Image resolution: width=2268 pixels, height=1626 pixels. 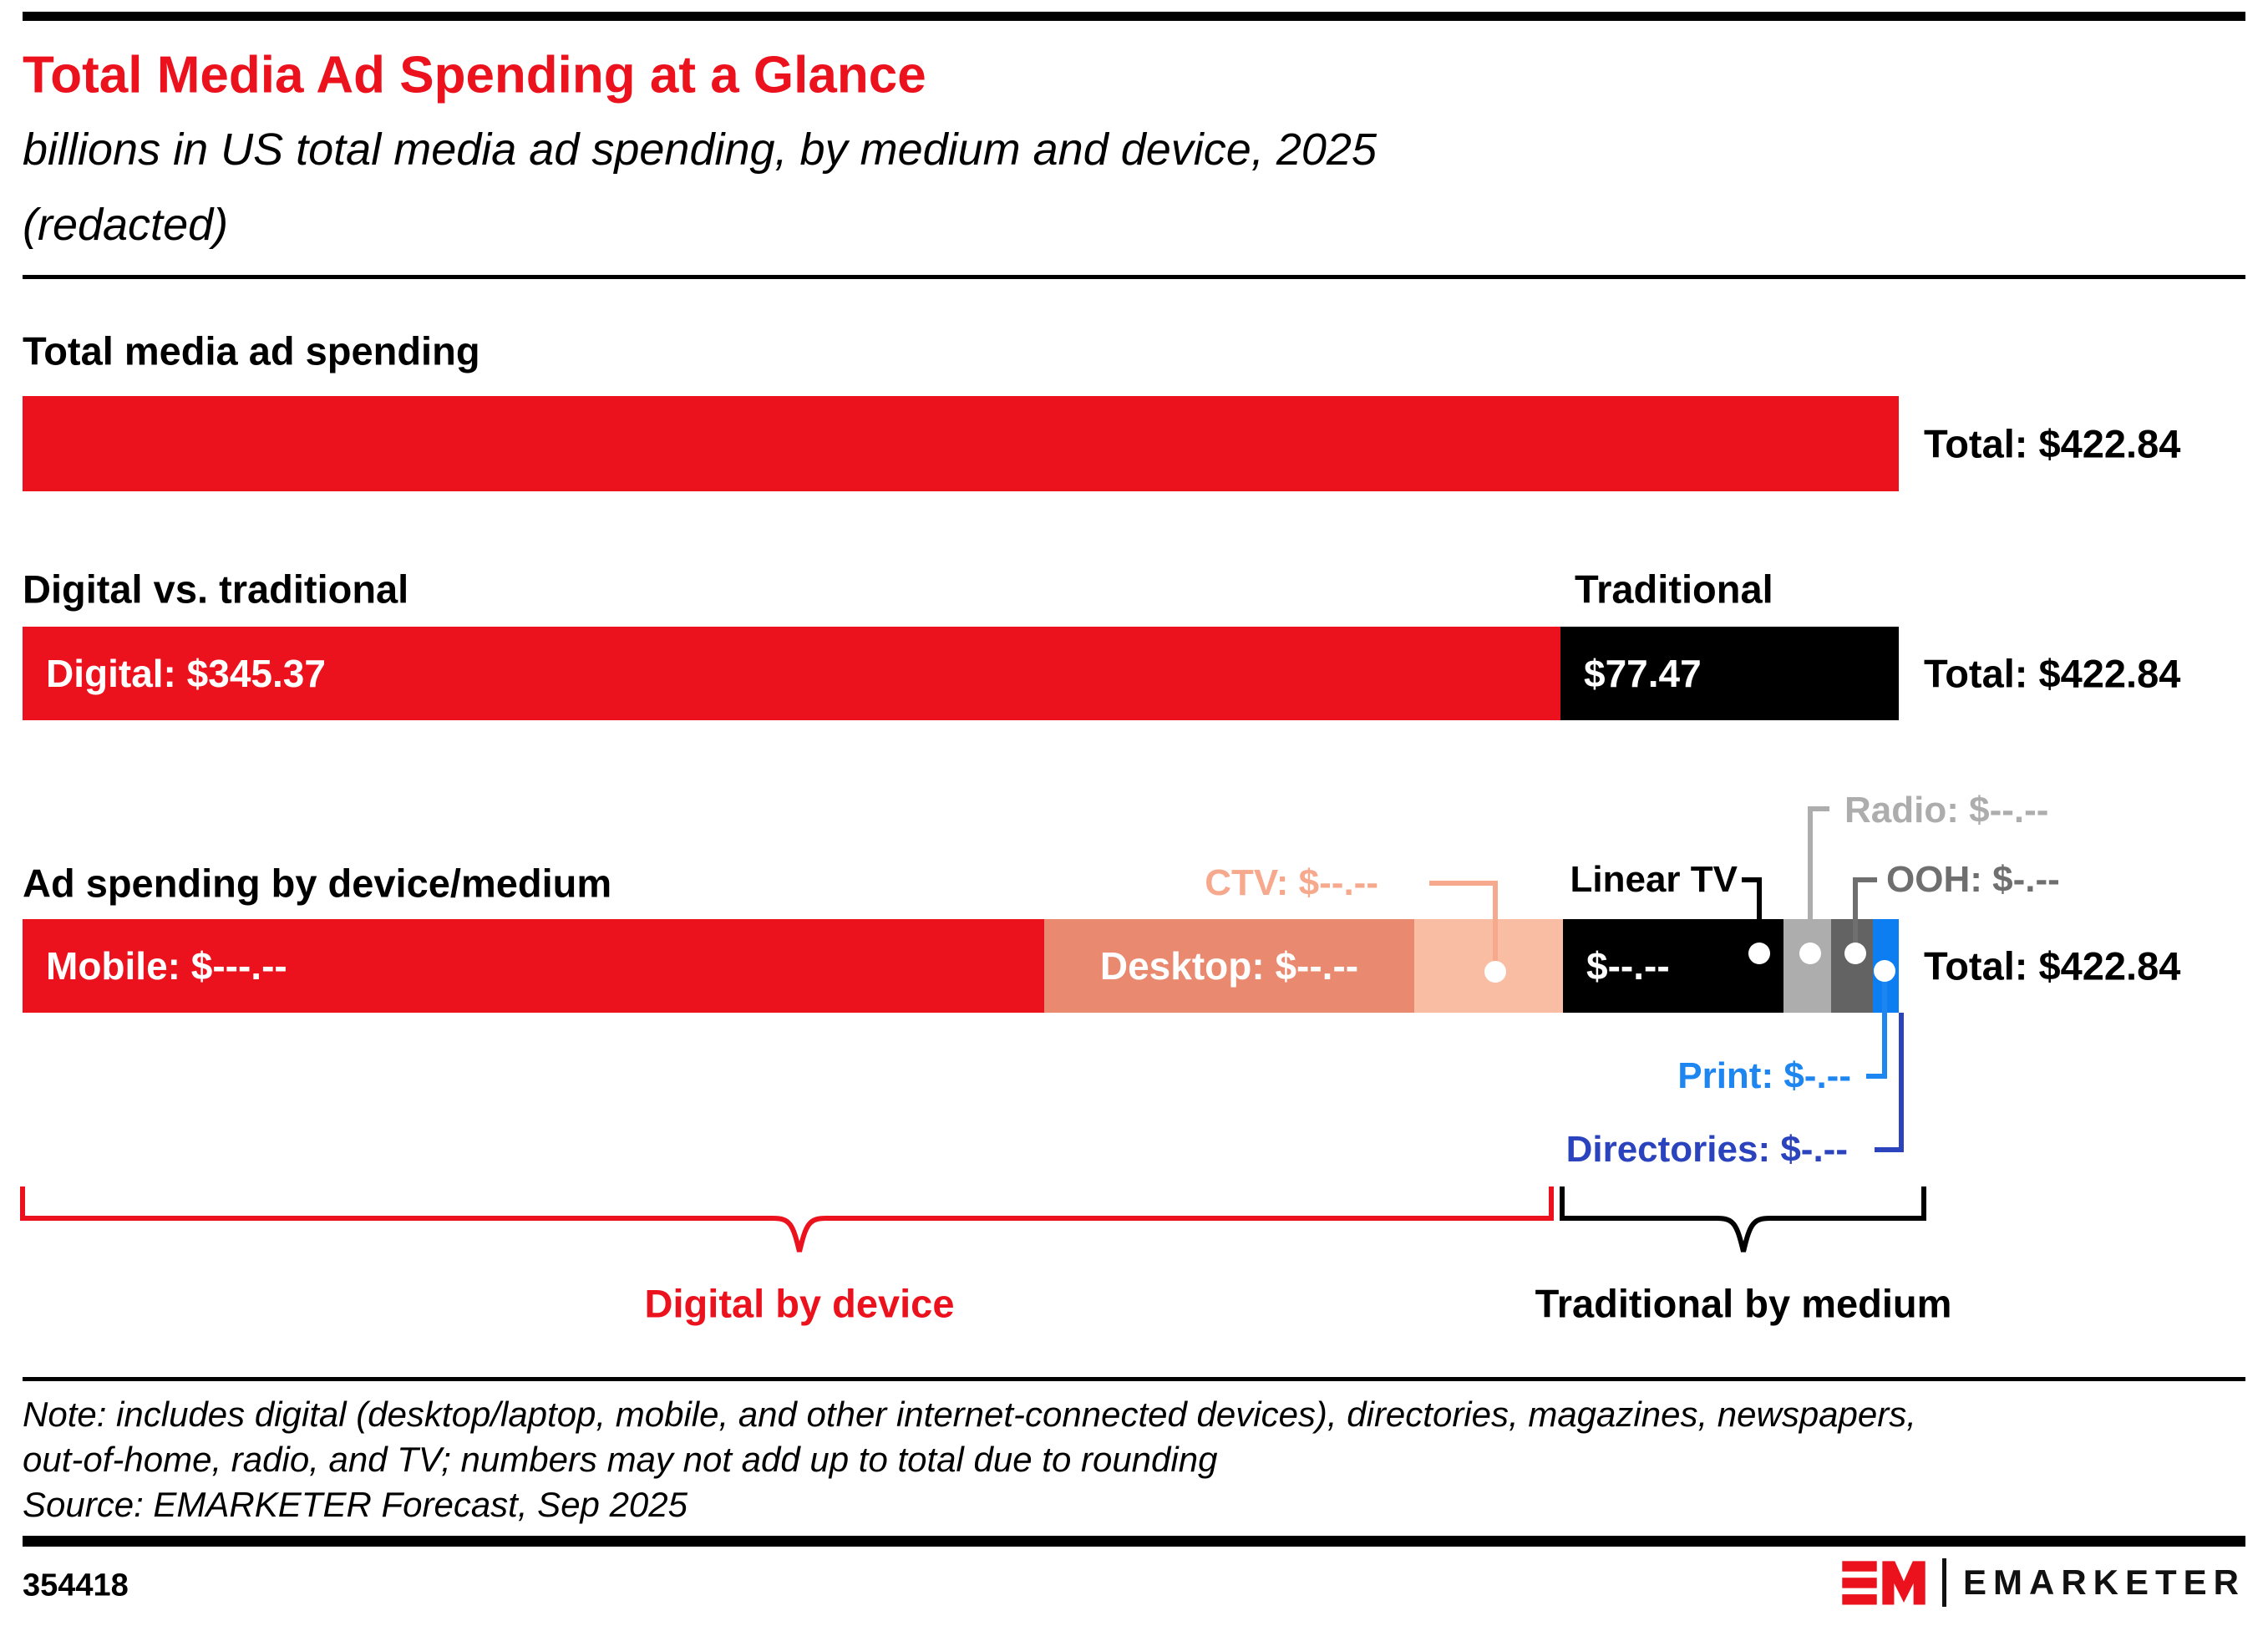 I want to click on linear-tv-value-label: $--.--, so click(x=1628, y=966).